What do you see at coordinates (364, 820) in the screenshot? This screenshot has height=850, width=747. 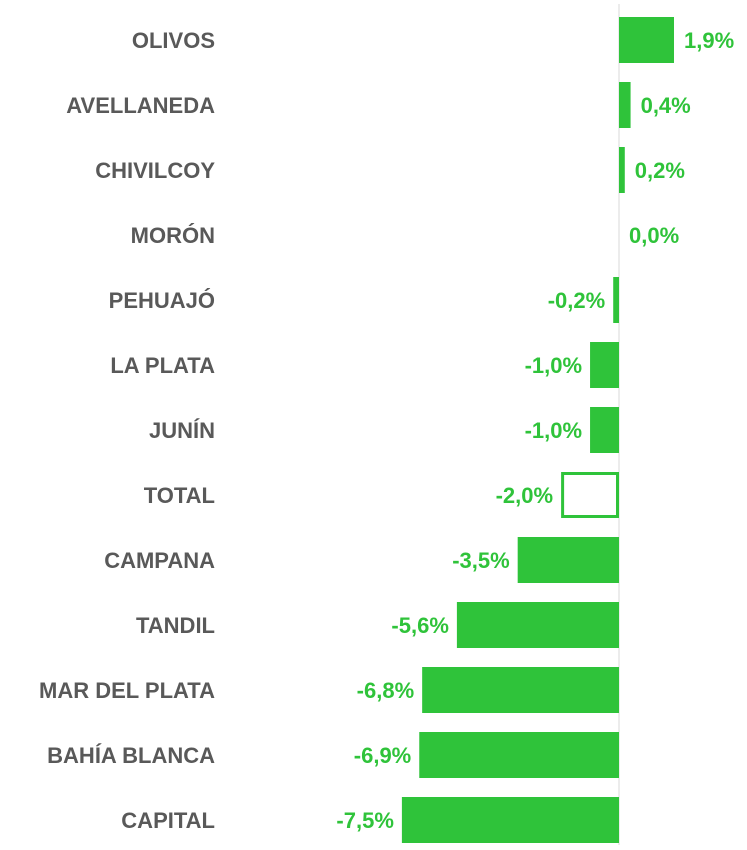 I see `value-label: -7,5%` at bounding box center [364, 820].